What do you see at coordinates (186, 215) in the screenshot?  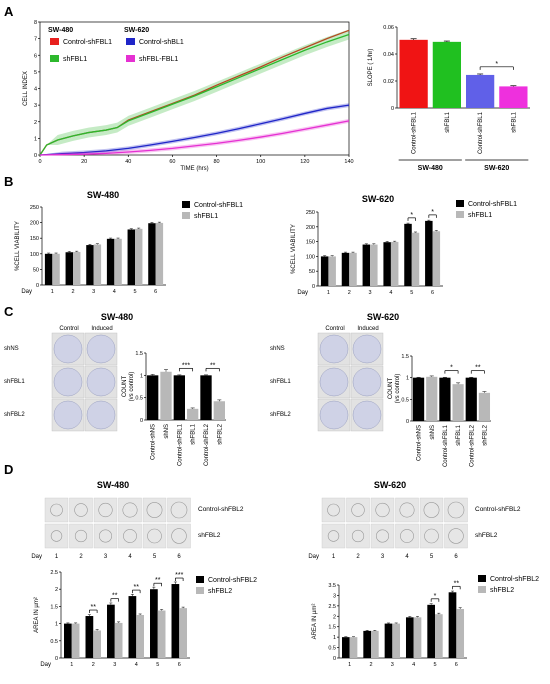 I see `b-sw480-legend-swatch` at bounding box center [186, 215].